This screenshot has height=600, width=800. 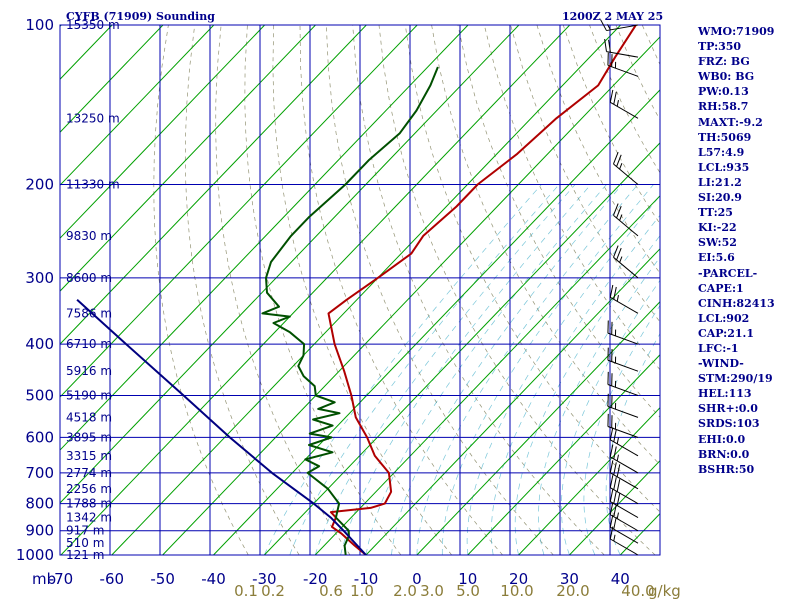 What do you see at coordinates (720, 47) in the screenshot?
I see `index-row: TP:350` at bounding box center [720, 47].